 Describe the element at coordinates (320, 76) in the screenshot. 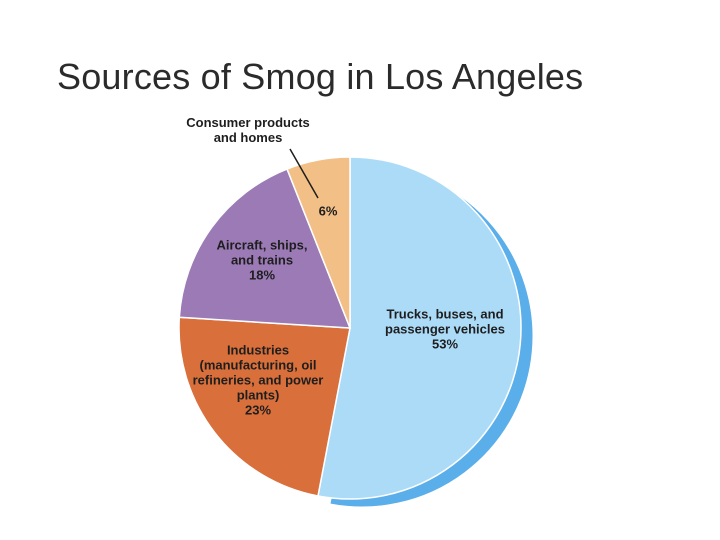

I see `chart-title: Sources of Smog in Los Angeles` at that location.